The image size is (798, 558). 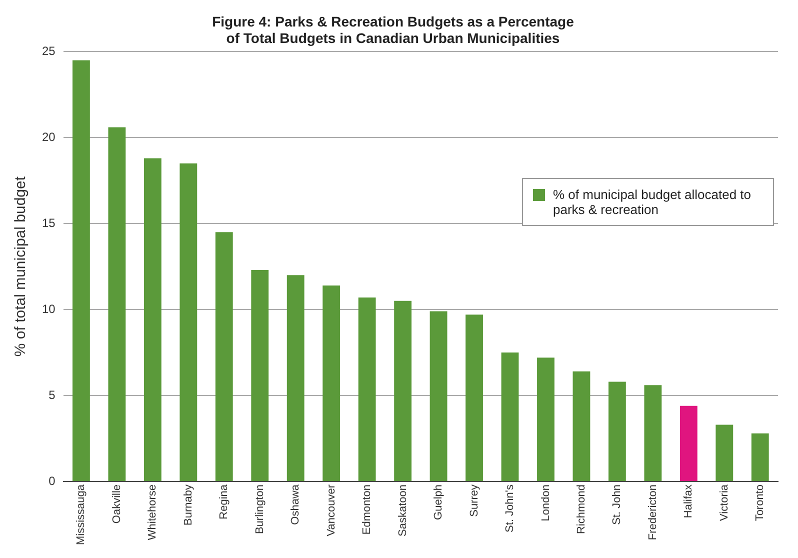 What do you see at coordinates (724, 502) in the screenshot?
I see `x-tick-label: Victoria` at bounding box center [724, 502].